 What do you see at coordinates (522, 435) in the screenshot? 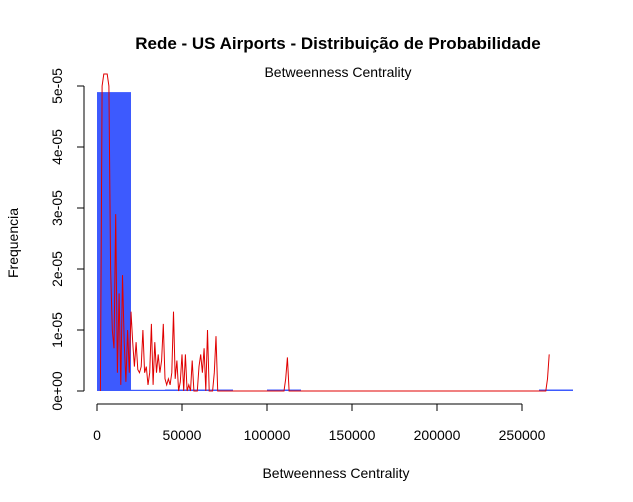
I see `x-tick-label: 250000` at bounding box center [522, 435].